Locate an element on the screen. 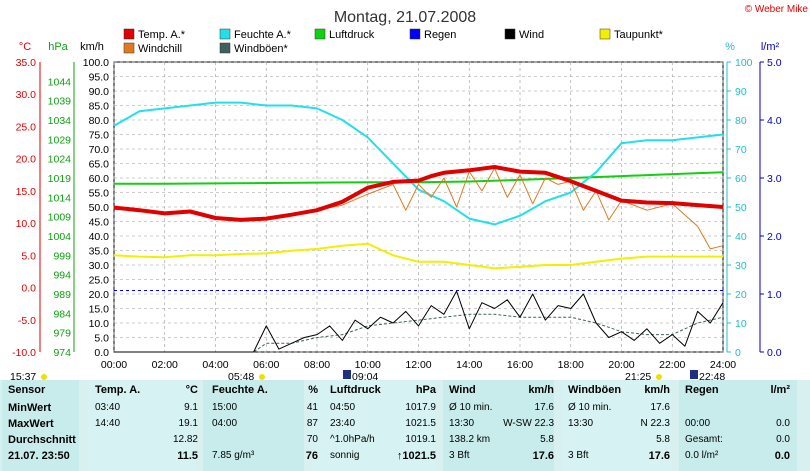 The width and height of the screenshot is (810, 471). table-header: l/m² is located at coordinates (780, 390).